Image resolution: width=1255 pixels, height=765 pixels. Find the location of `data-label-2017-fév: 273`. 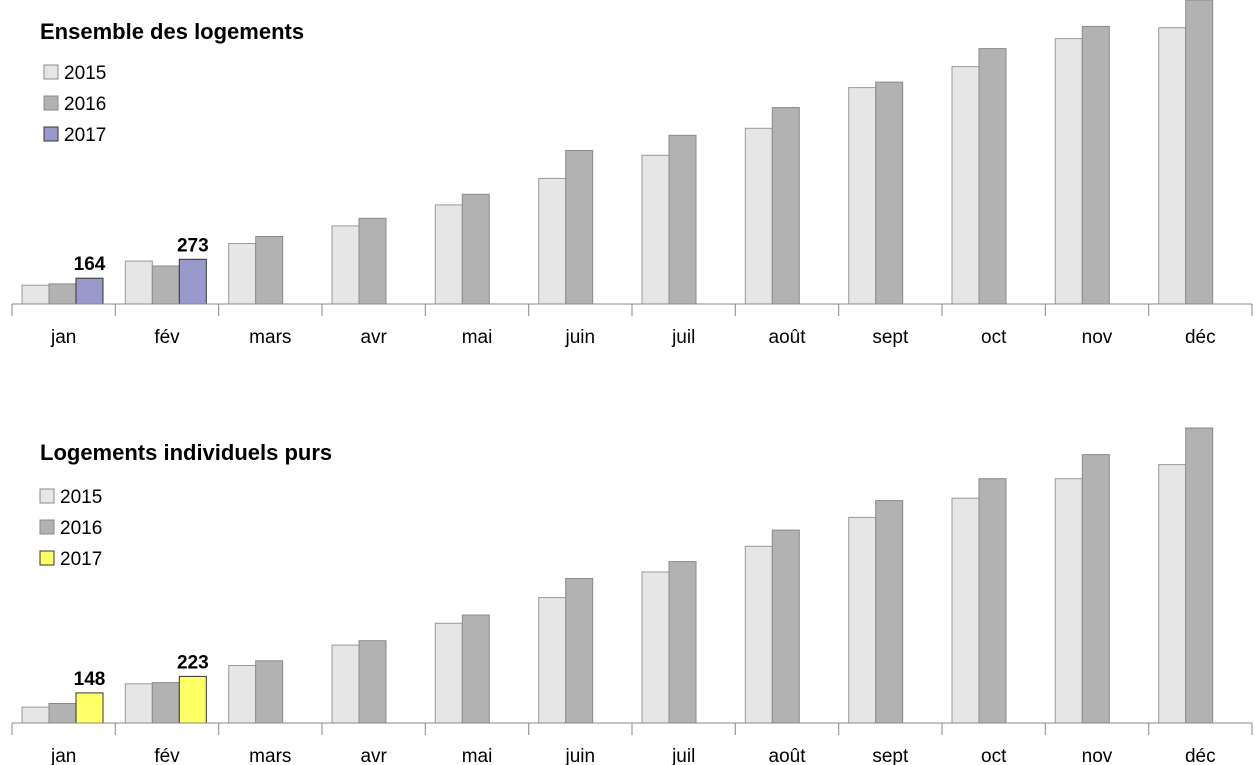

data-label-2017-fév: 273 is located at coordinates (193, 245).